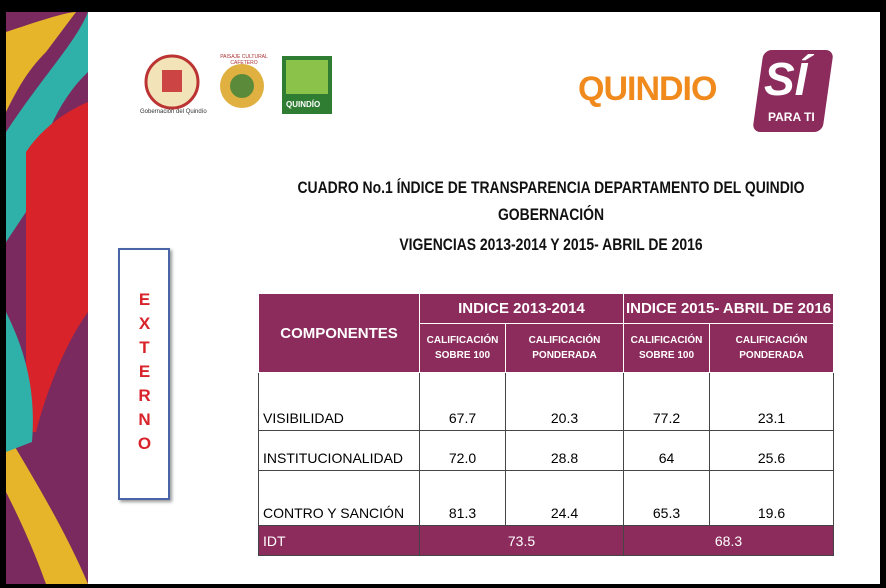  I want to click on cell: 25.6, so click(771, 450).